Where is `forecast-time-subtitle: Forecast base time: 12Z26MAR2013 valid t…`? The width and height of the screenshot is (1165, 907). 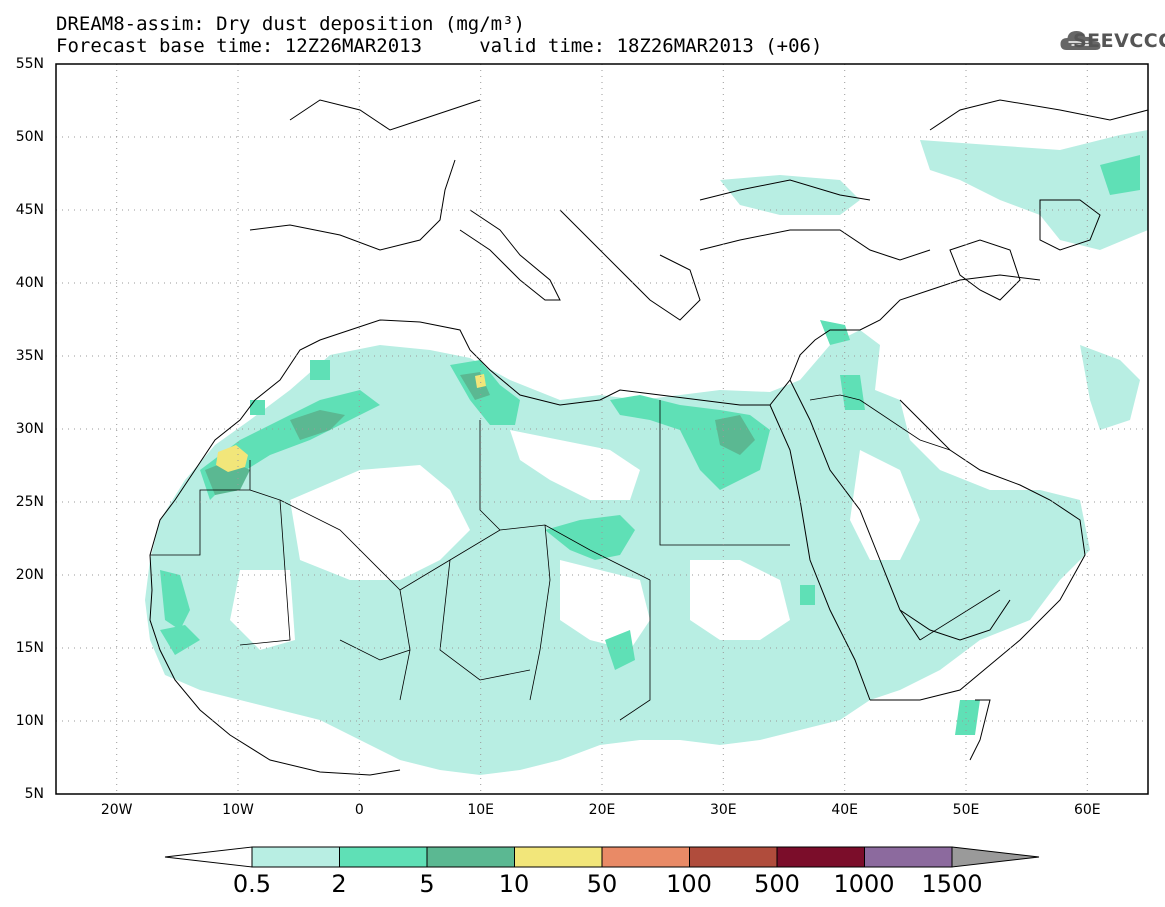
forecast-time-subtitle: Forecast base time: 12Z26MAR2013 valid t… is located at coordinates (439, 46).